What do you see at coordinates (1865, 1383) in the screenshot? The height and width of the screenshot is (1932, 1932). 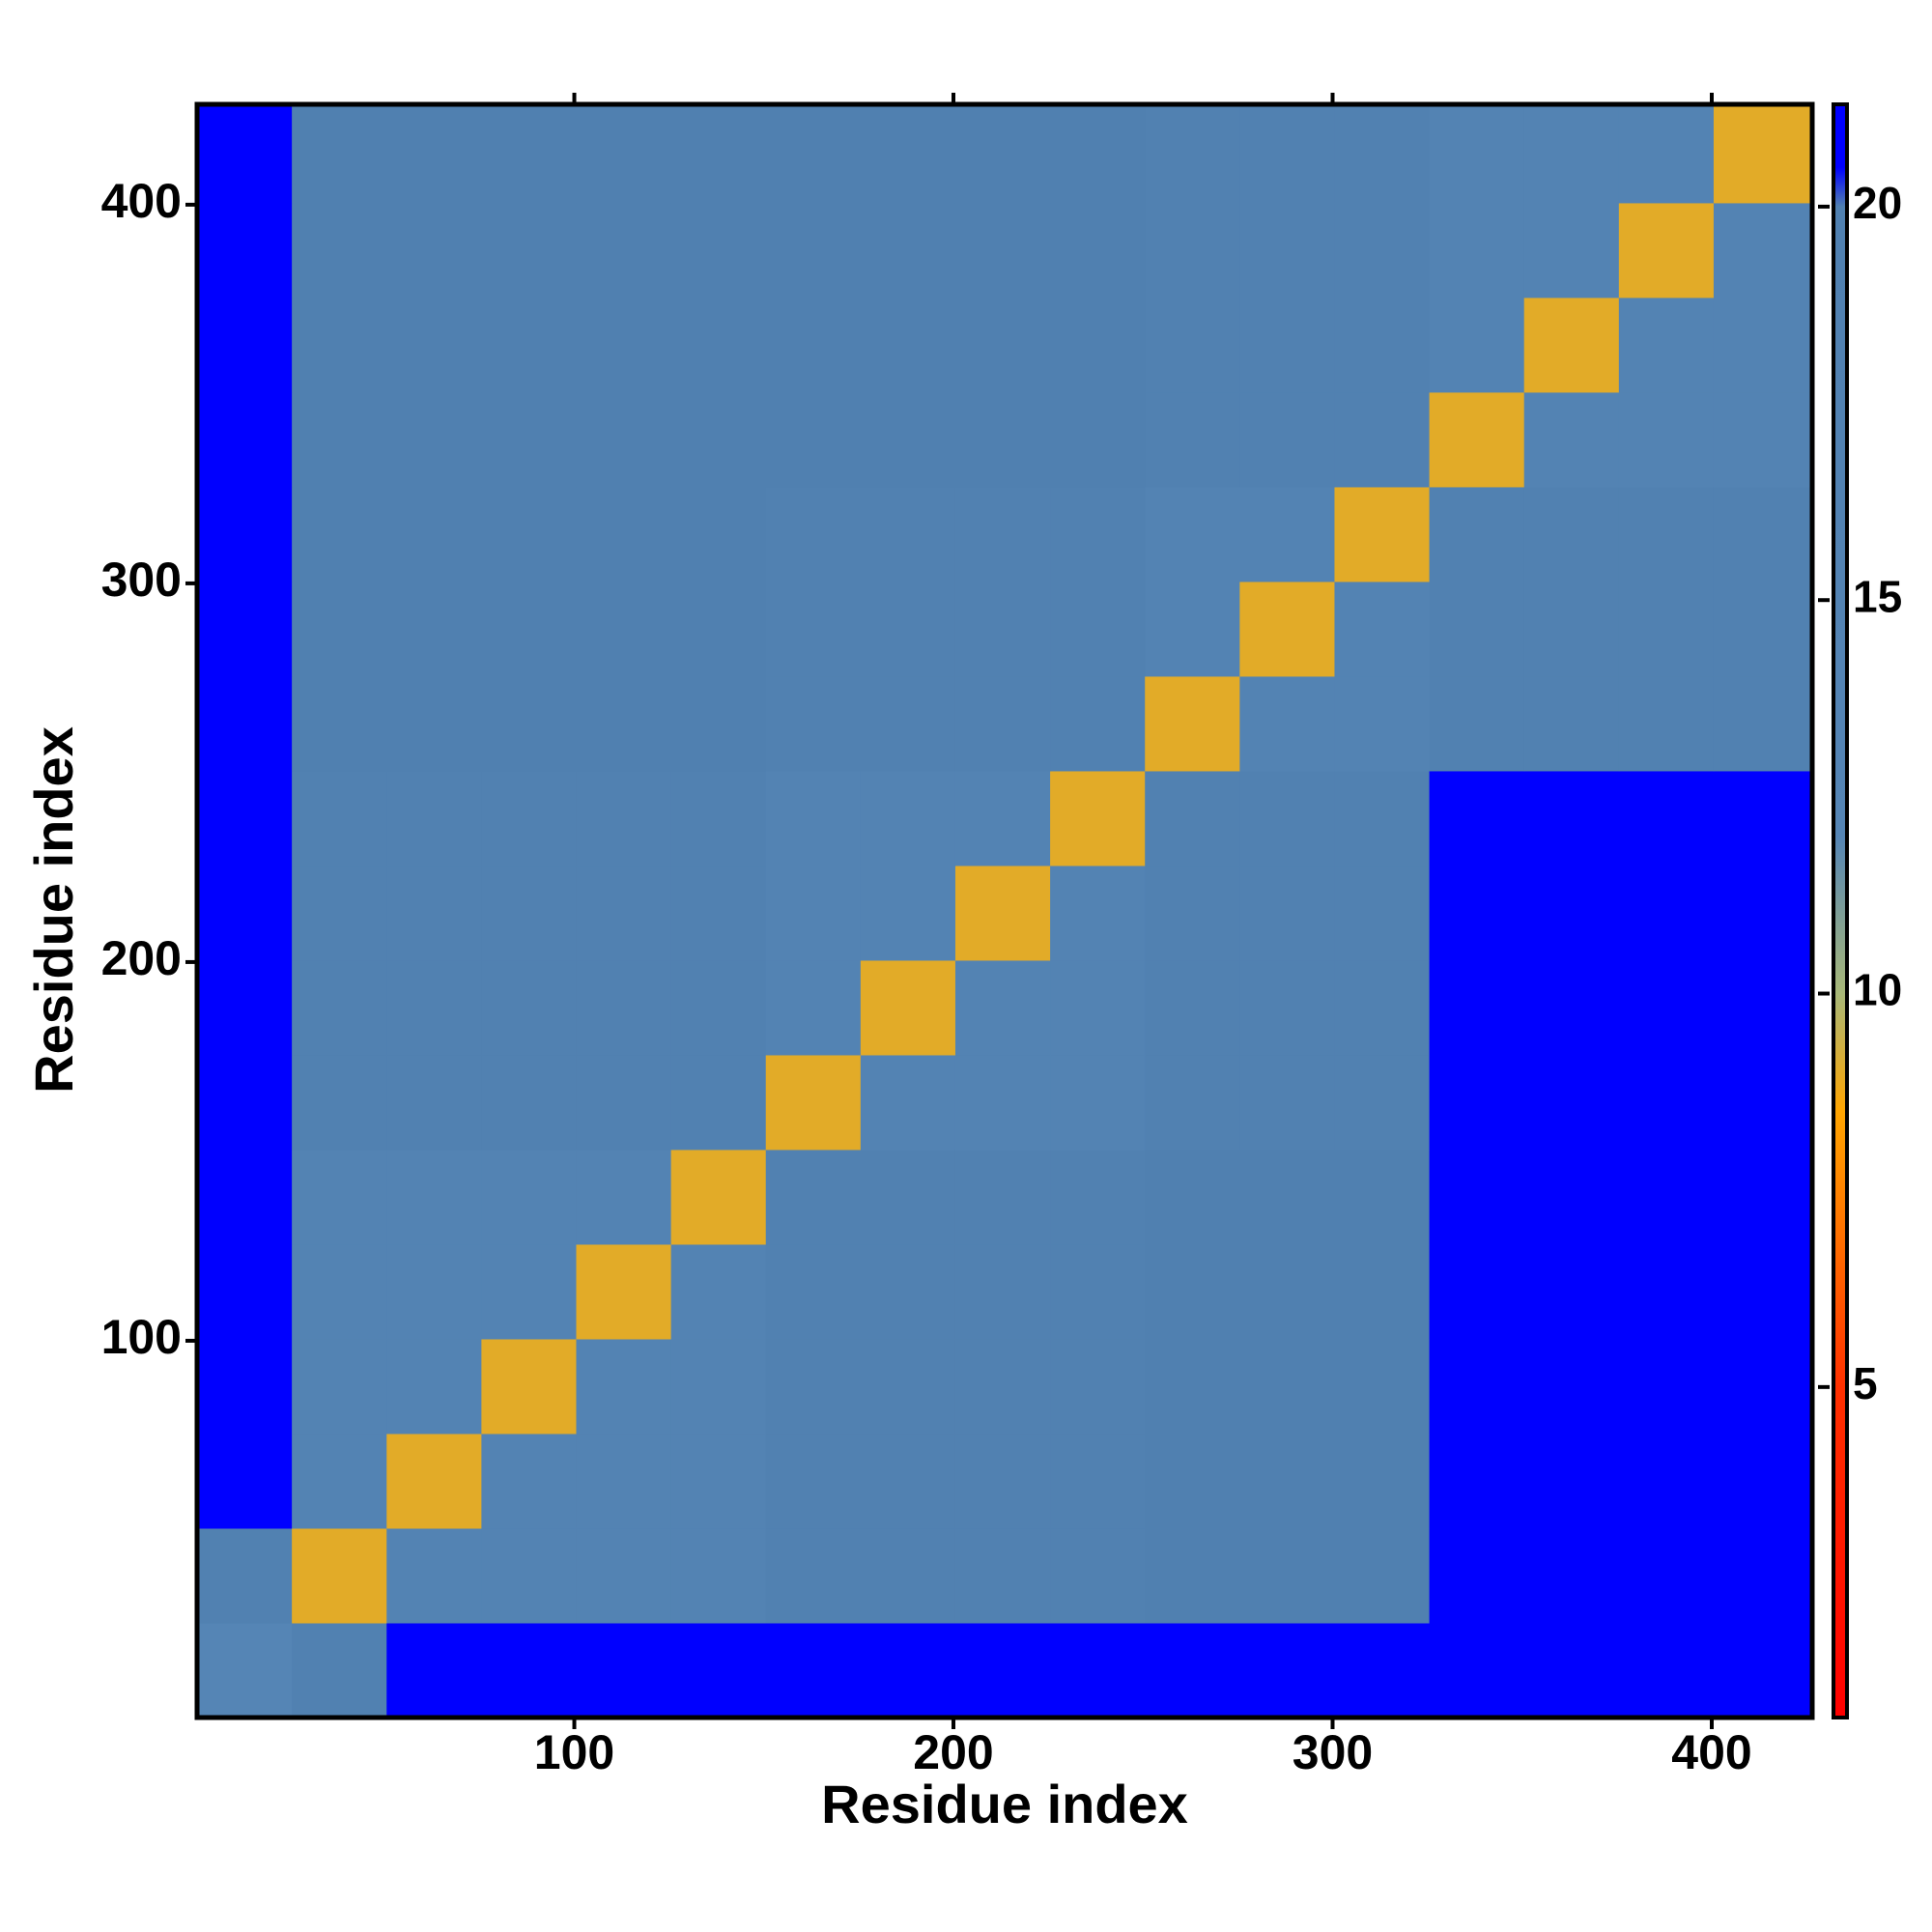 I see `colorbar-tick-label: 5` at bounding box center [1865, 1383].